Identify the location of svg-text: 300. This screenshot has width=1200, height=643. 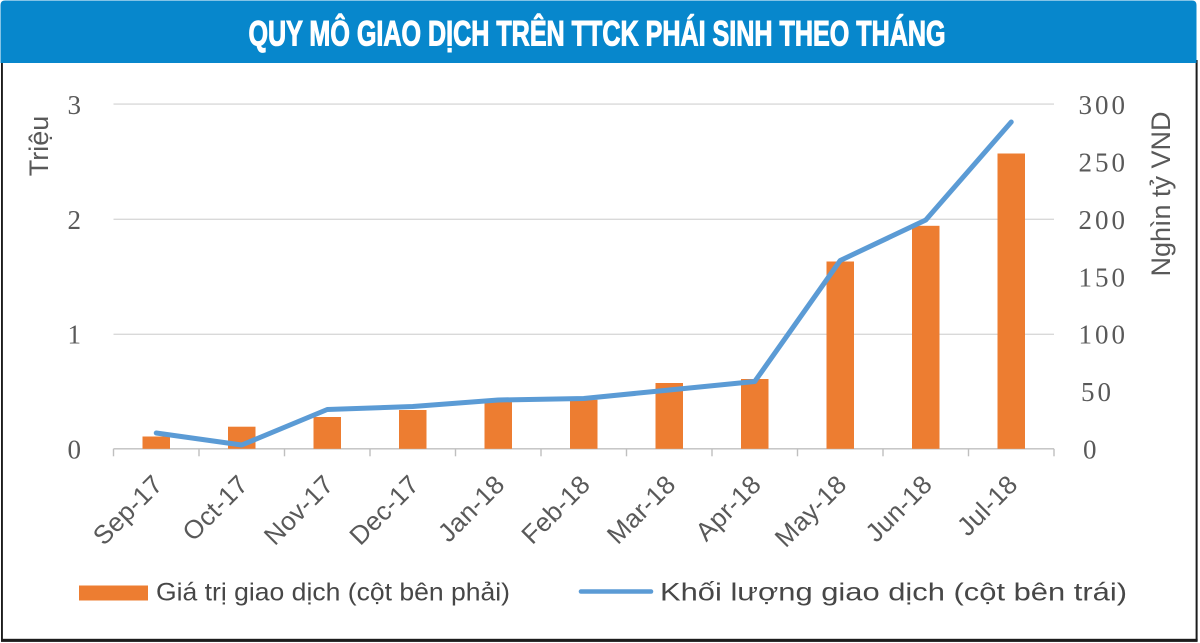
(1104, 105).